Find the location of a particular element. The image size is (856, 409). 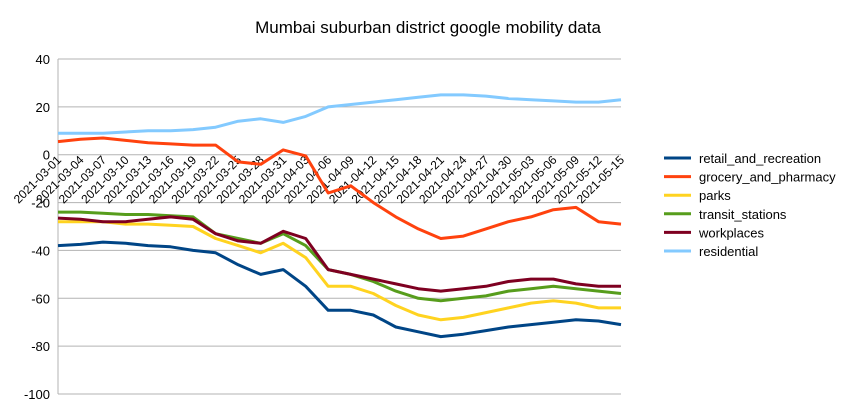

y-tick-label: -60 is located at coordinates (40, 298).